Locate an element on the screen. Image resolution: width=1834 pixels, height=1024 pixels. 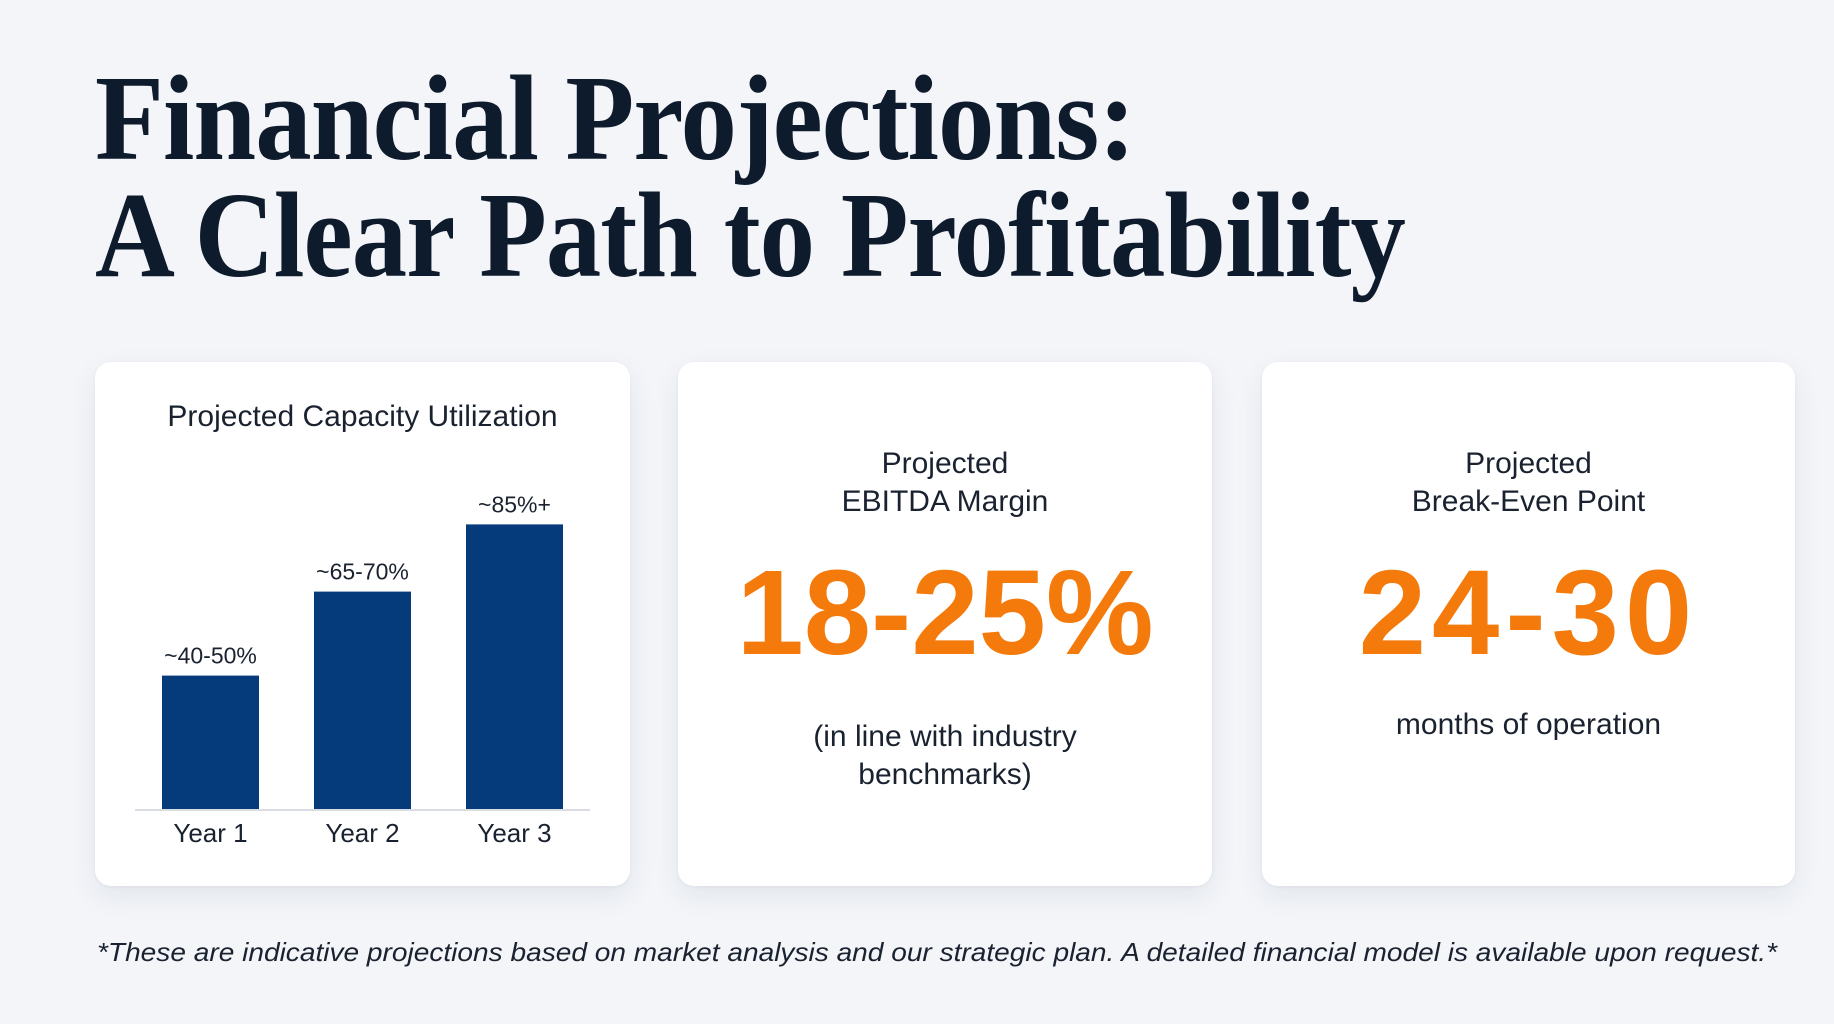
ebitda-margin-value: 18-25% is located at coordinates (945, 612).